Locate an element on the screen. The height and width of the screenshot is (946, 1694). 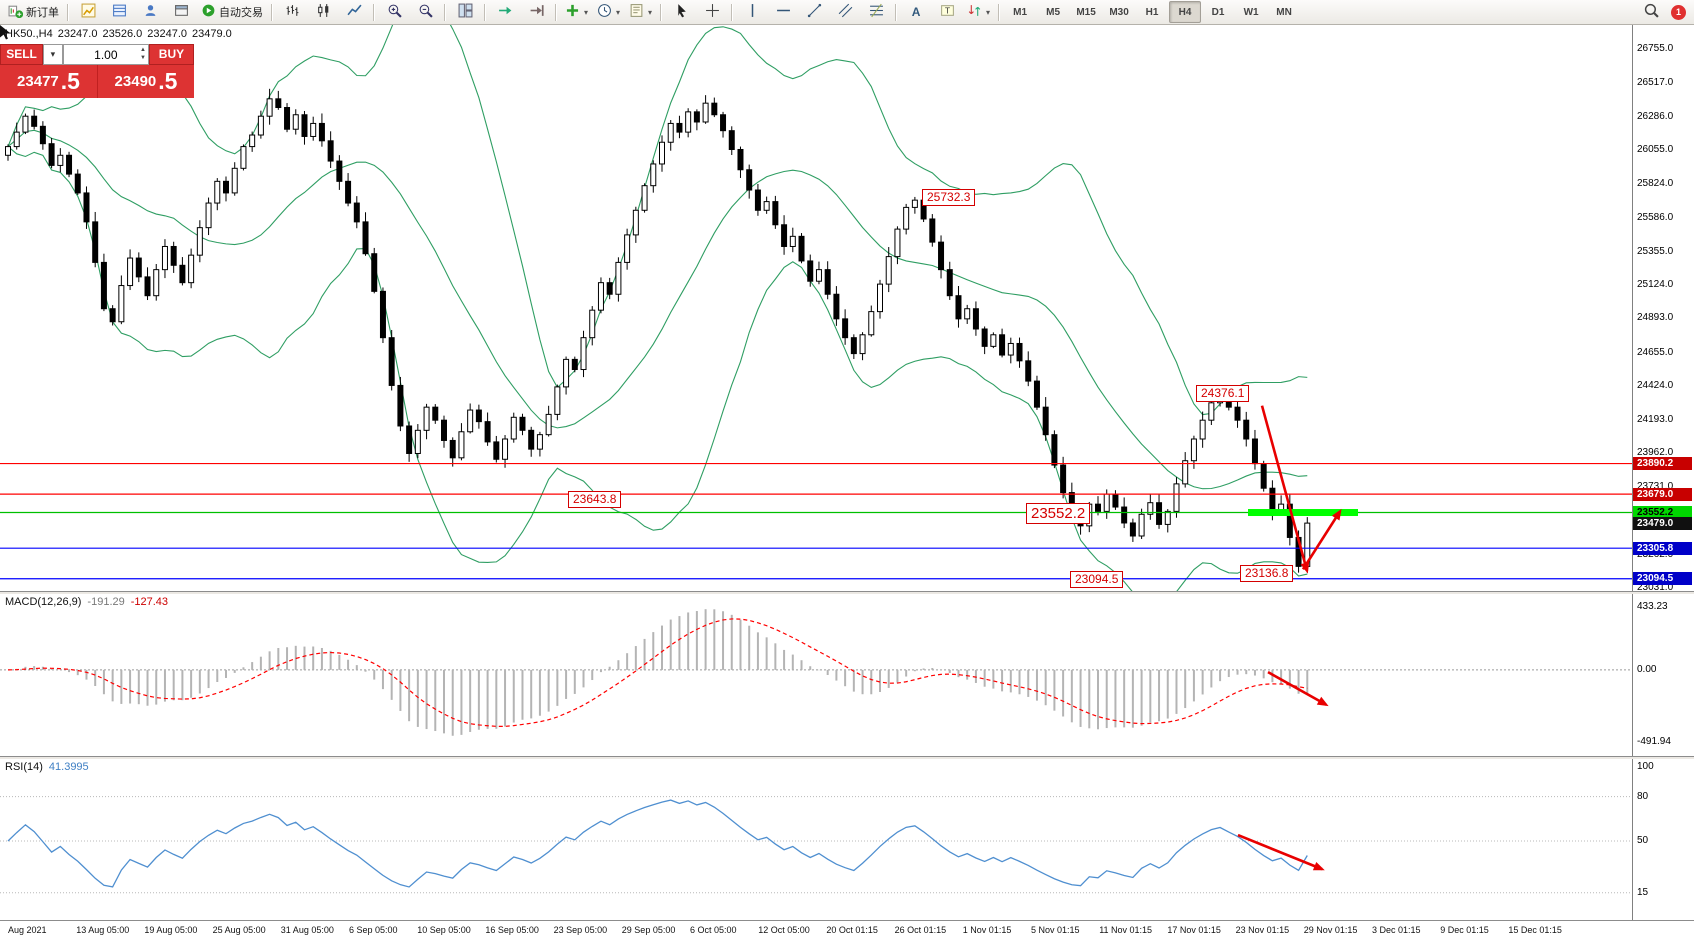
price-flag: 23136.8 is located at coordinates (1267, 573).